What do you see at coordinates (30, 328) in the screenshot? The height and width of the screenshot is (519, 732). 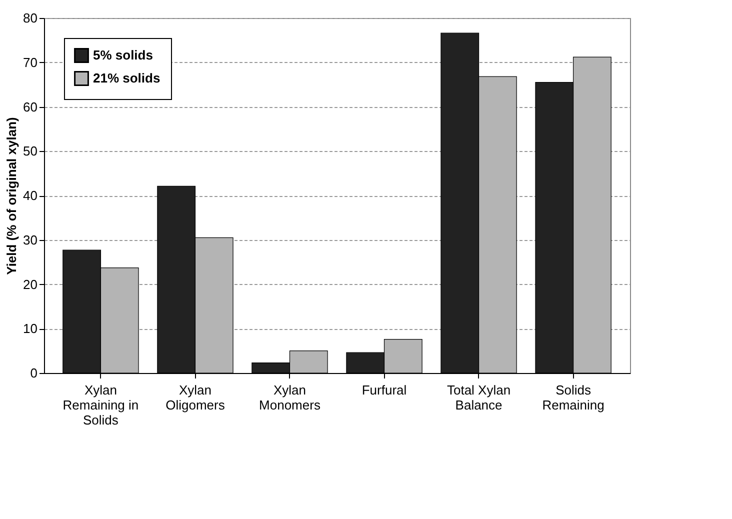 I see `y-tick-label: 10` at bounding box center [30, 328].